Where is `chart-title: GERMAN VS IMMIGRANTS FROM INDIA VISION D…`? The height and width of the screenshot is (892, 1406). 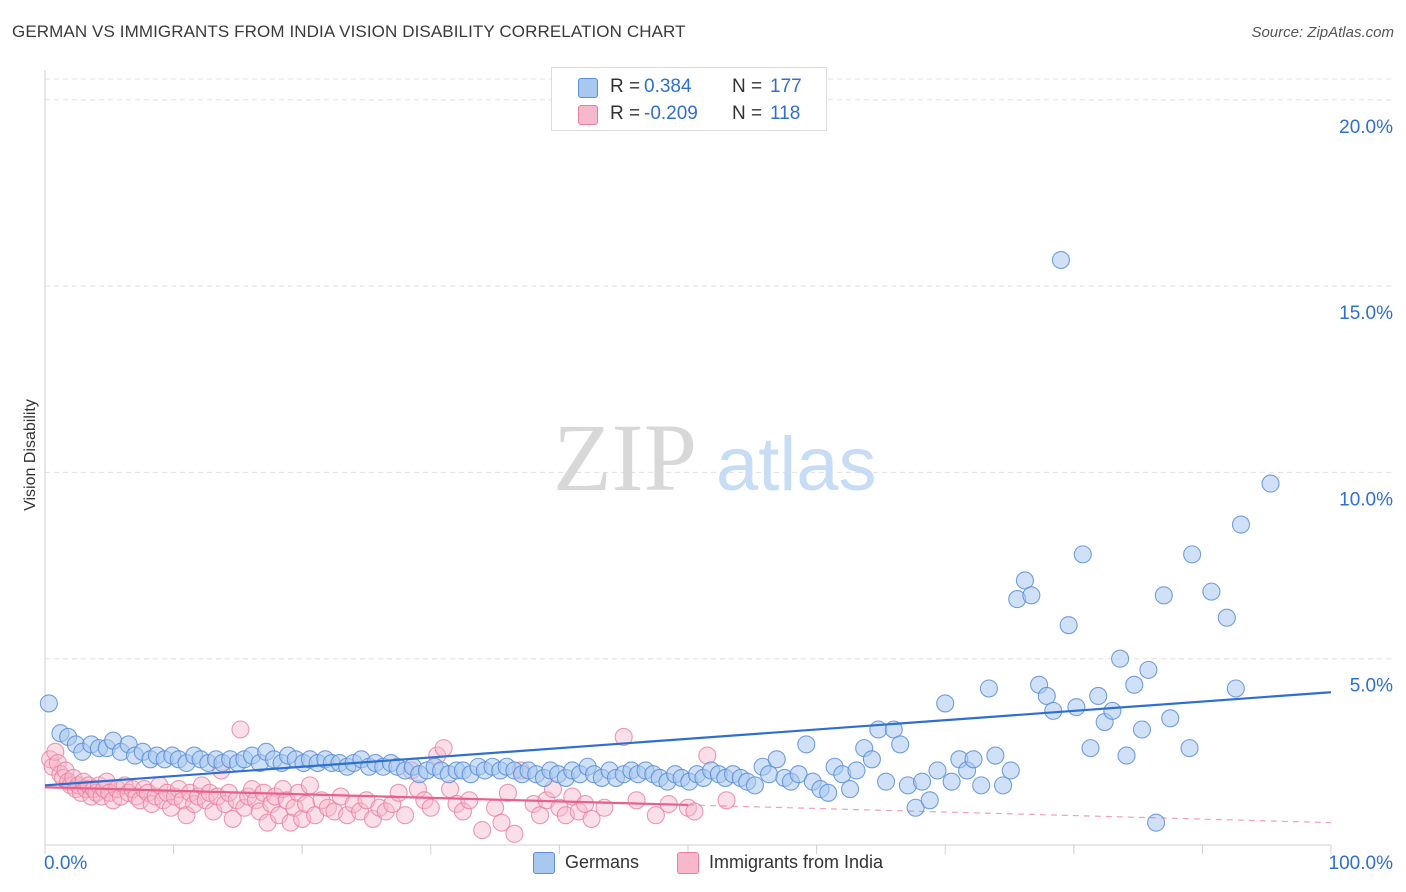
chart-title: GERMAN VS IMMIGRANTS FROM INDIA VISION D… is located at coordinates (349, 31).